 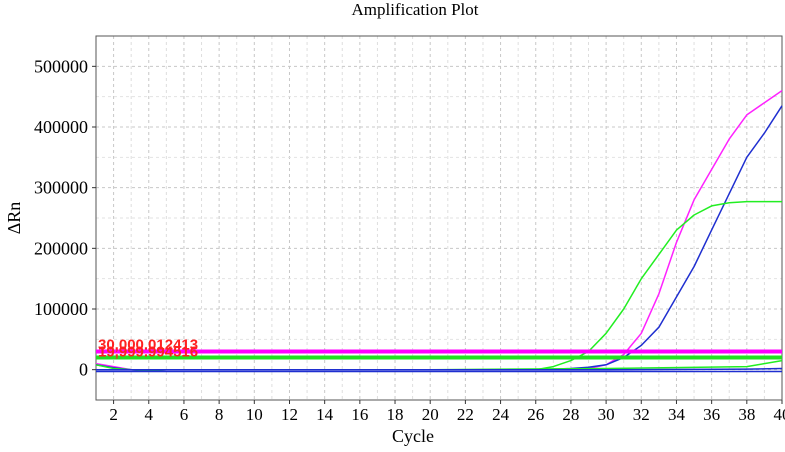 I want to click on x-tick-label: 38, so click(x=746, y=414).